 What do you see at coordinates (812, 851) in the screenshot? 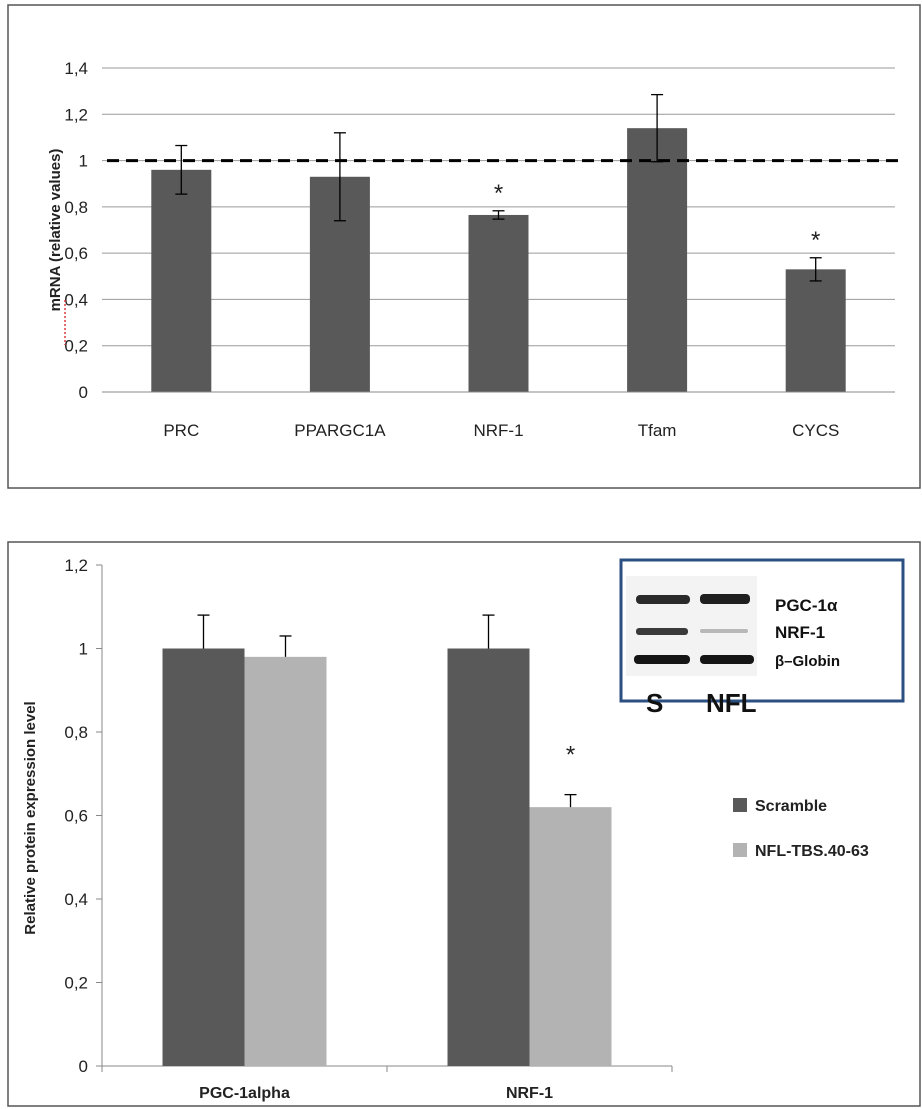
I see `legend-label-nfl-tbs: NFL-TBS.40-63` at bounding box center [812, 851].